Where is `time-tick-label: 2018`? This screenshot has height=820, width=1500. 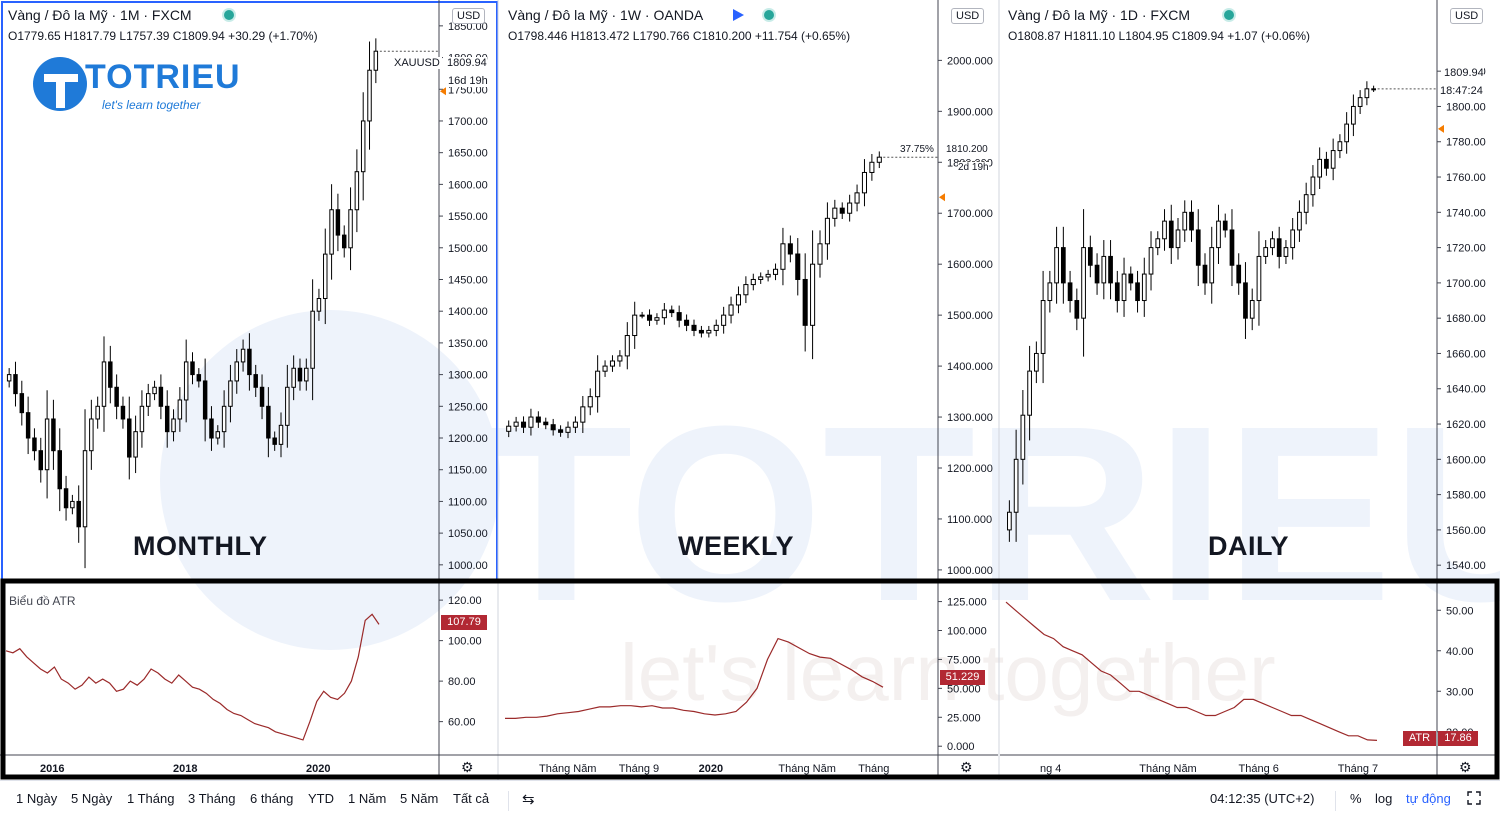
time-tick-label: 2018 is located at coordinates (185, 769).